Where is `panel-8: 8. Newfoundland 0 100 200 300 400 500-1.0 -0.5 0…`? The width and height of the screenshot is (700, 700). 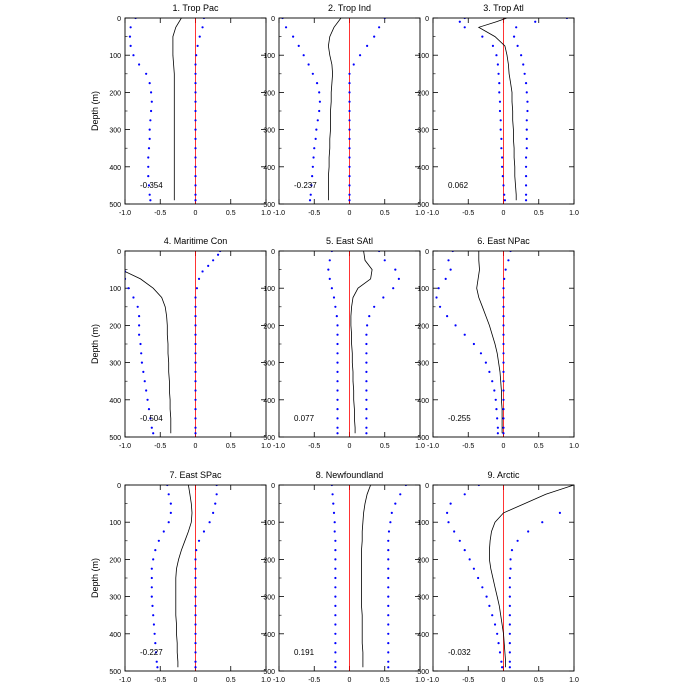 panel-8: 8. Newfoundland 0 100 200 300 400 500-1.0 -0.5 0… is located at coordinates (344, 577).